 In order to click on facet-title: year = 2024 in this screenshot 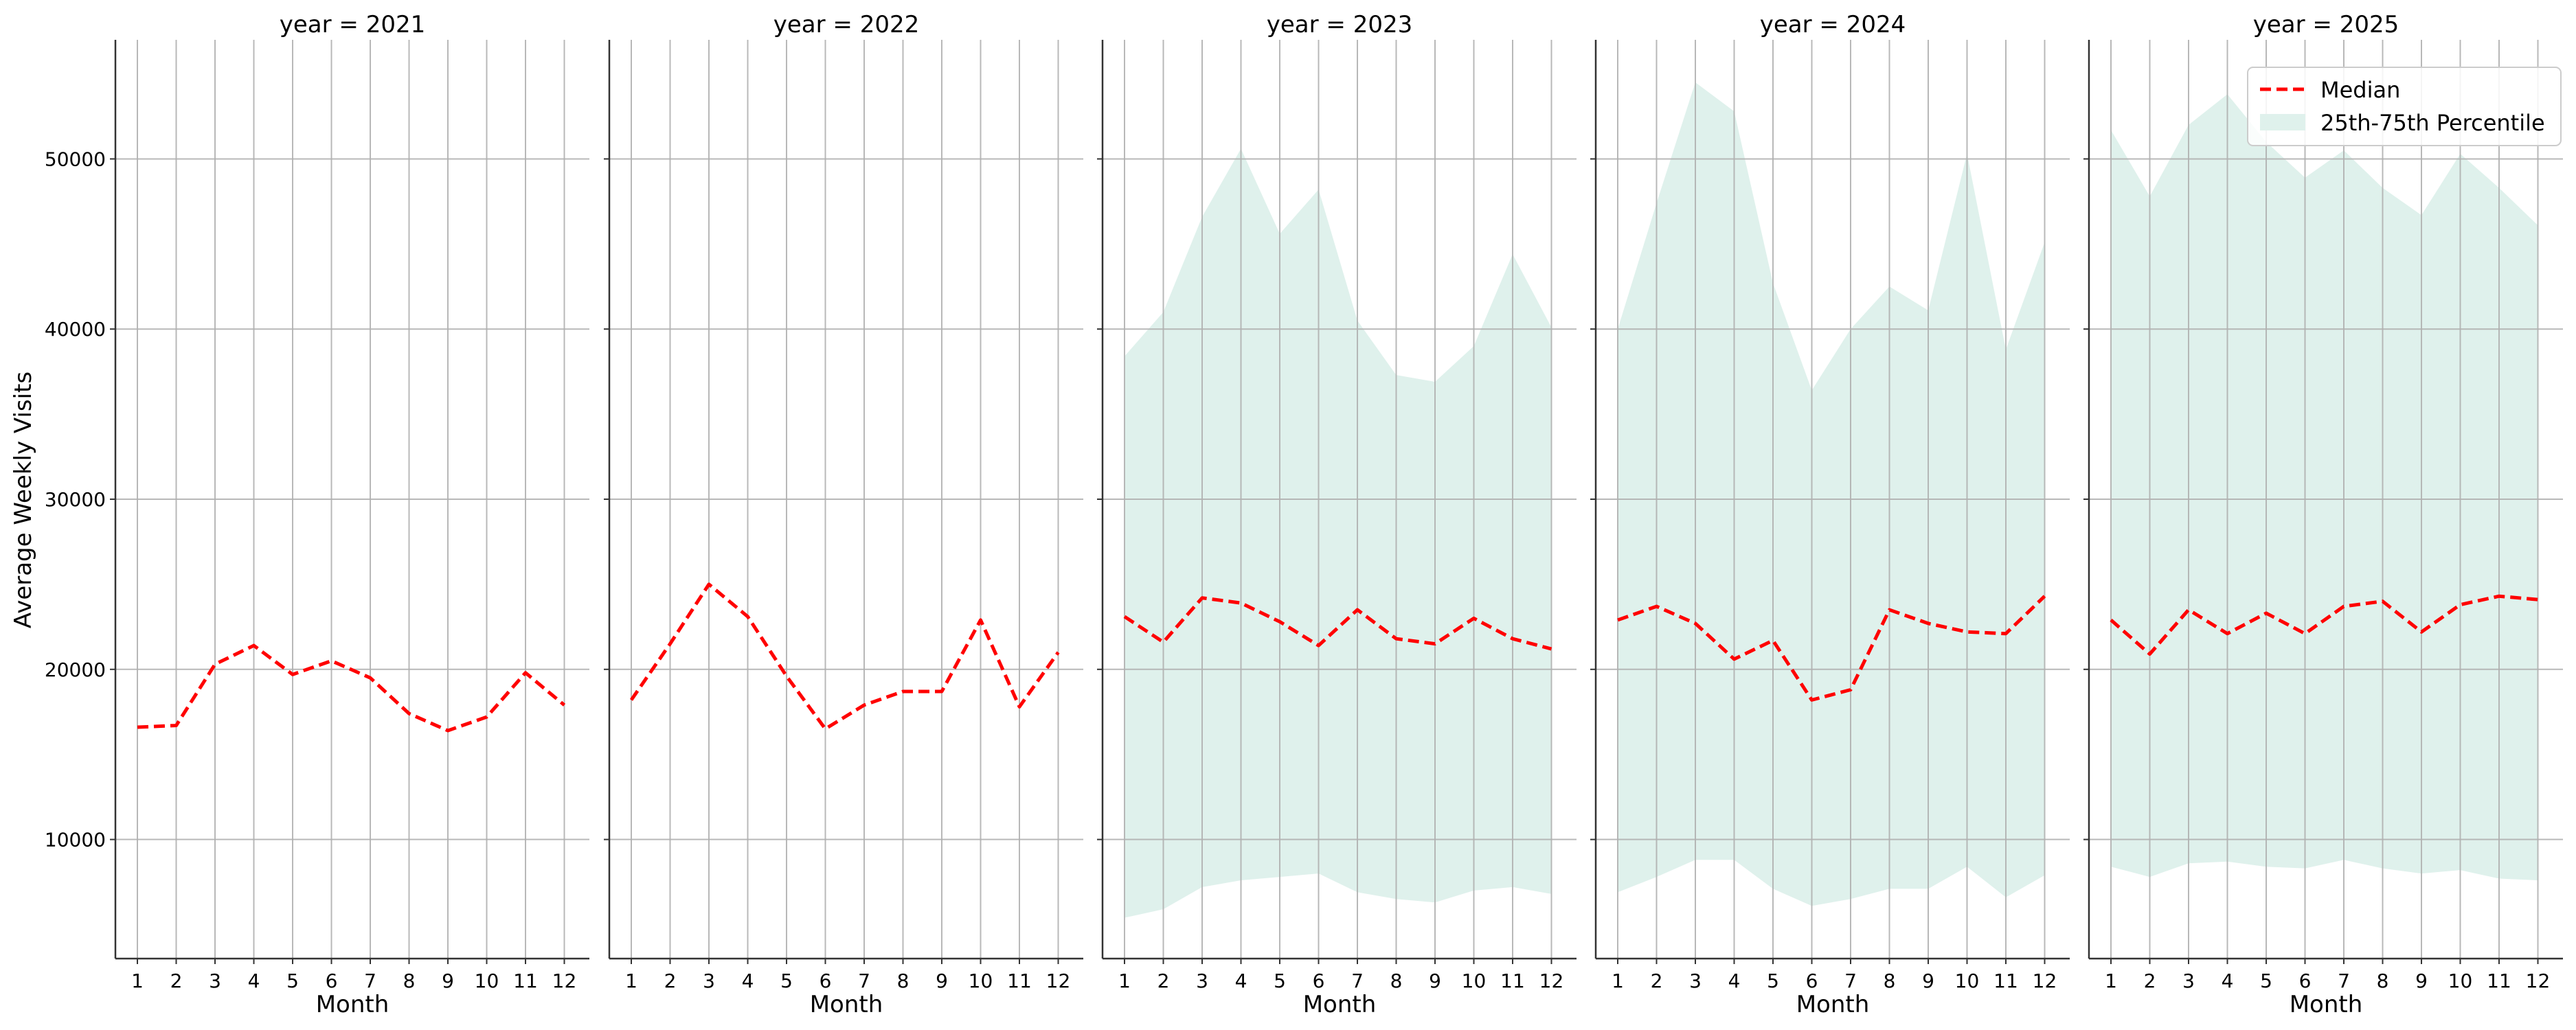, I will do `click(1833, 24)`.